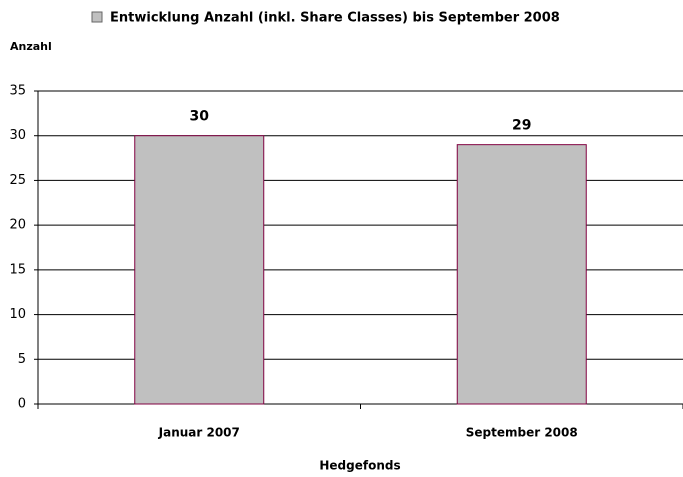 This screenshot has height=477, width=683. Describe the element at coordinates (359, 466) in the screenshot. I see `x-axis-label: Hedgefonds` at that location.